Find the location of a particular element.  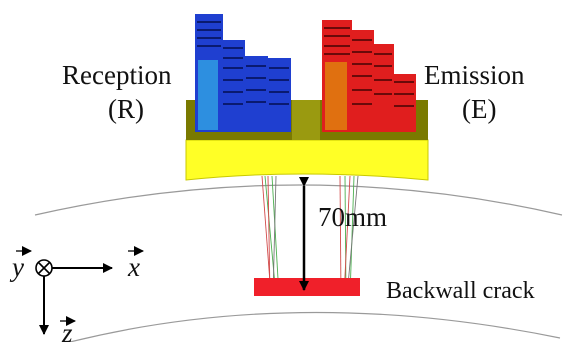

reception-code-label: (R) is located at coordinates (126, 109).